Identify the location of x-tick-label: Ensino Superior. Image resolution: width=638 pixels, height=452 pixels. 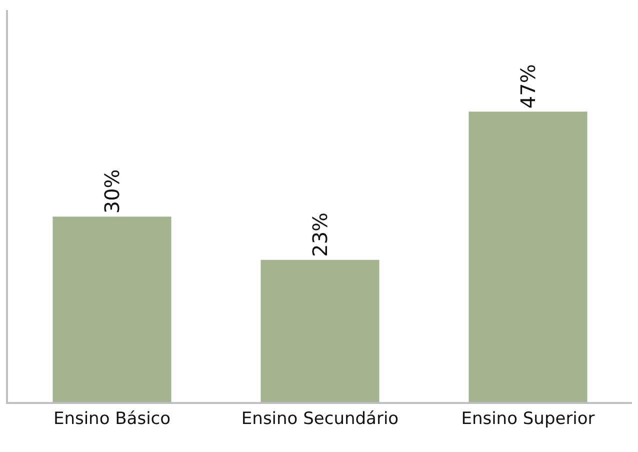
(528, 419).